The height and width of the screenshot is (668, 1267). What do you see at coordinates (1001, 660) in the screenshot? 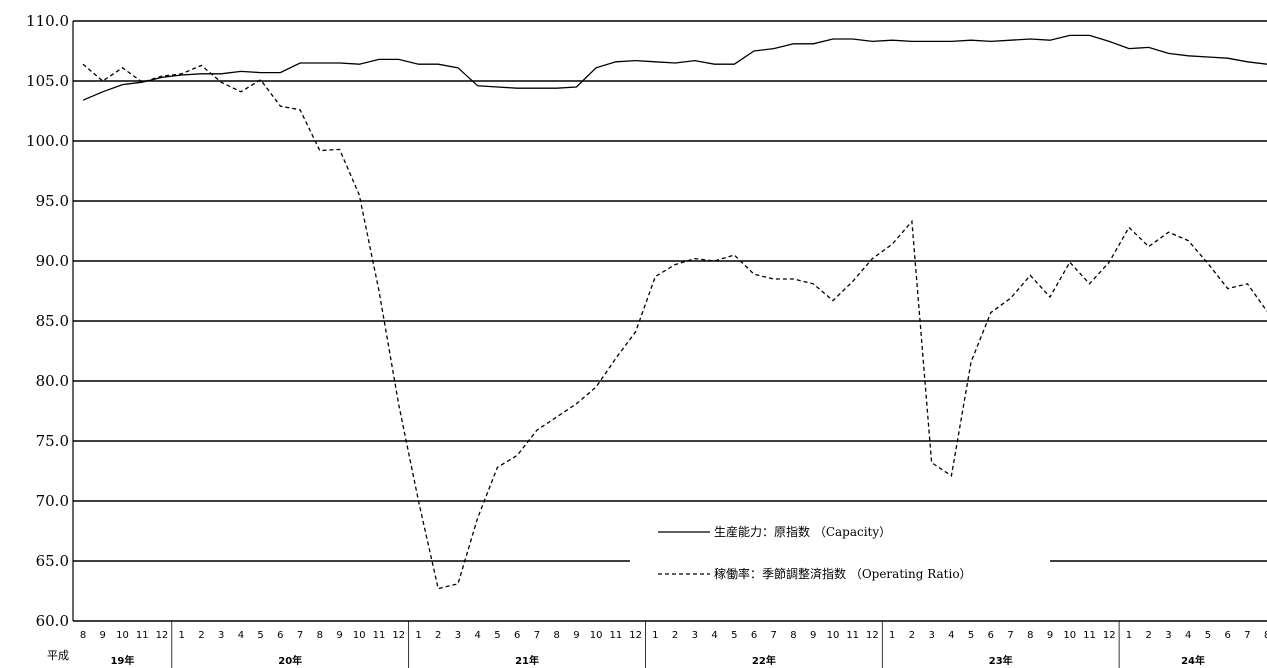
I see `year-label: 23年` at bounding box center [1001, 660].